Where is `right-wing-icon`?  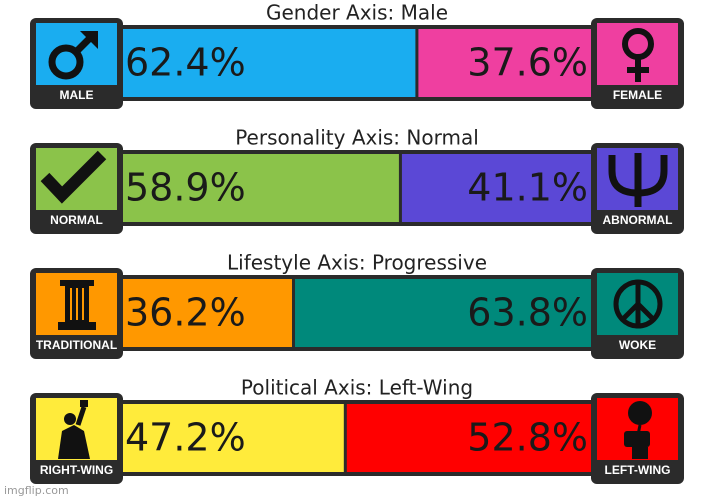
right-wing-icon is located at coordinates (74, 429).